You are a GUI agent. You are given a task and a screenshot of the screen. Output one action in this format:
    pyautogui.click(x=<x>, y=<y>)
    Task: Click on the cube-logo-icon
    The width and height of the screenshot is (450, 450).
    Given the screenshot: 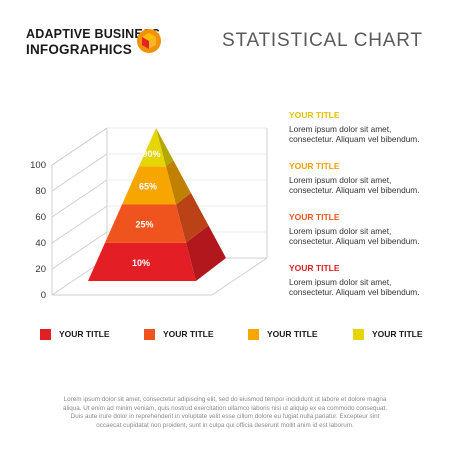 What is the action you would take?
    pyautogui.click(x=149, y=41)
    